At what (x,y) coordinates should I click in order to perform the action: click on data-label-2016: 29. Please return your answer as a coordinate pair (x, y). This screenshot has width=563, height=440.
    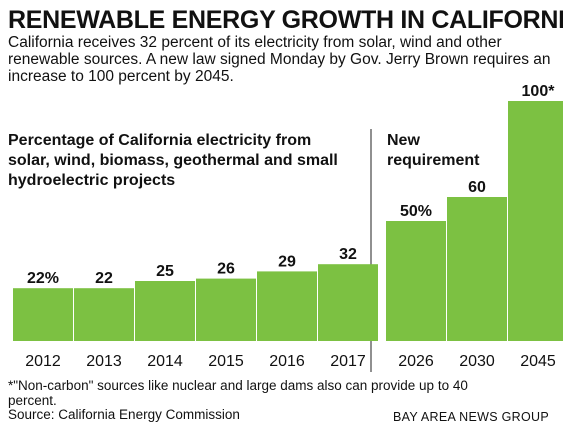
    Looking at the image, I should click on (287, 261).